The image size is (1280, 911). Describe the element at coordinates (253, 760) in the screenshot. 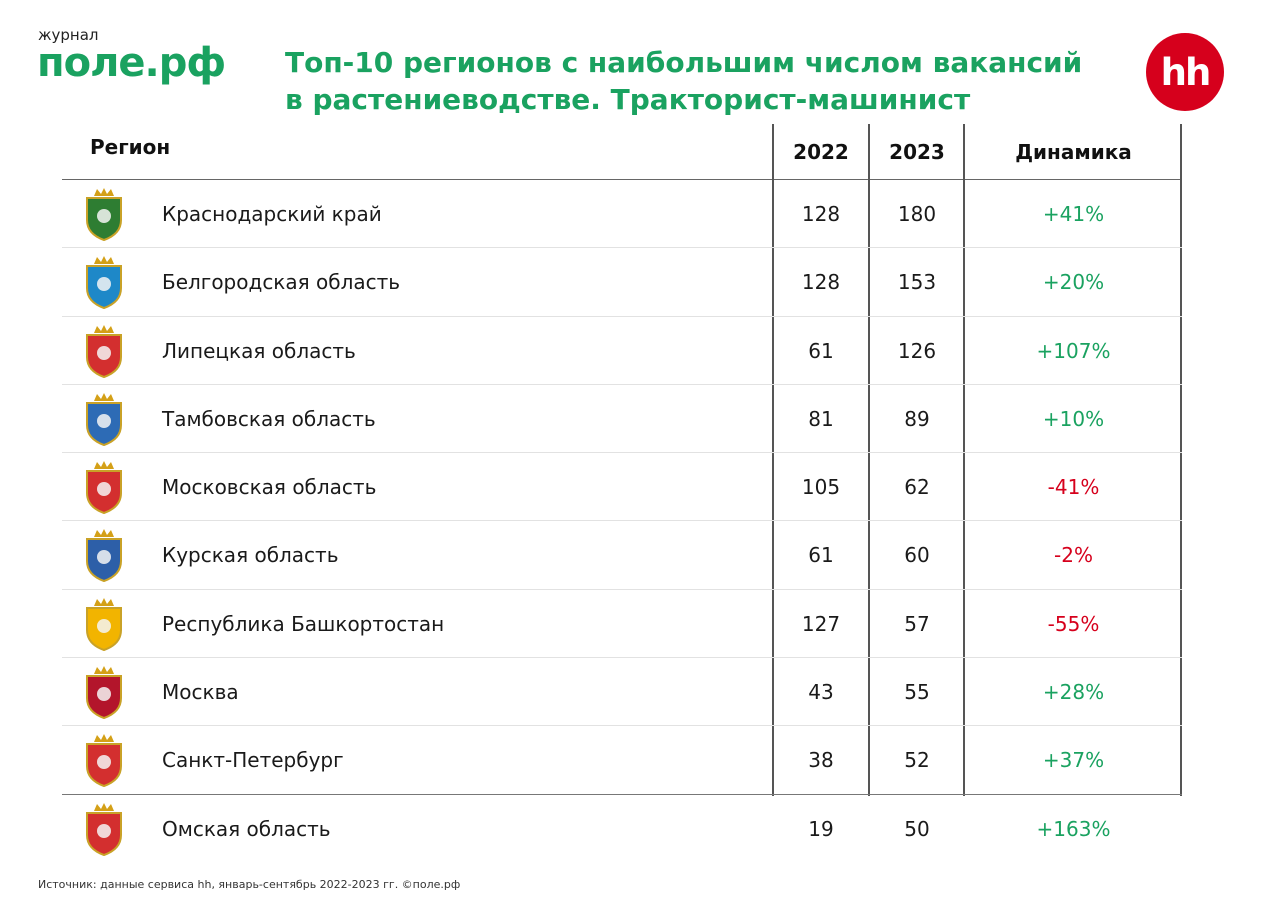

I see `region-name: Санкт-Петербург` at that location.